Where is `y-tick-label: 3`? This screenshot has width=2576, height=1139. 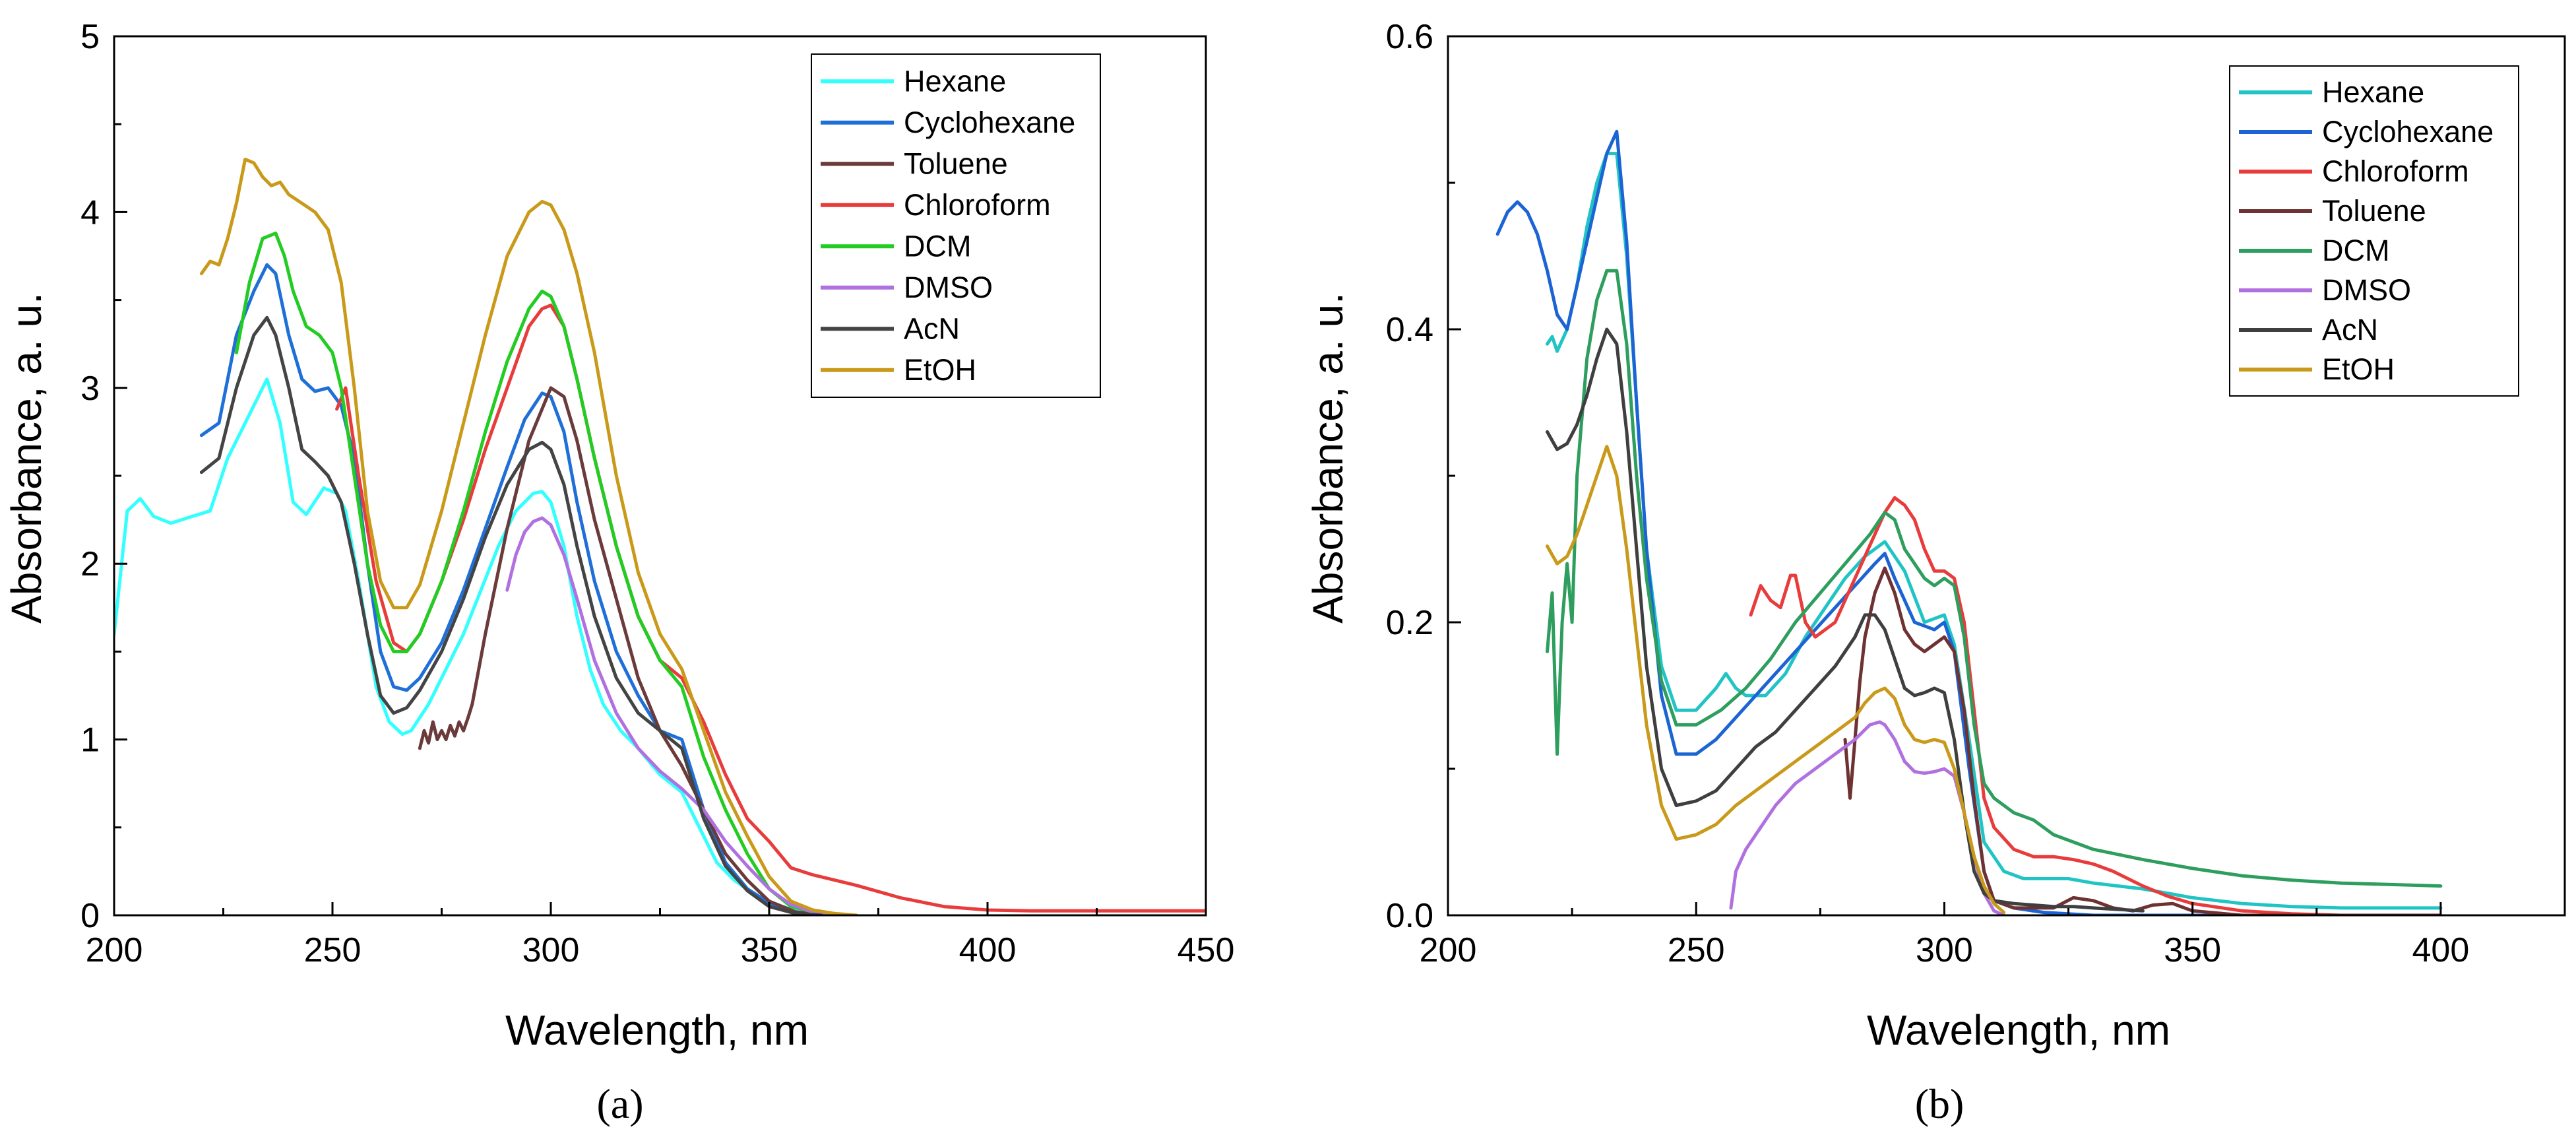
y-tick-label: 3 is located at coordinates (90, 389).